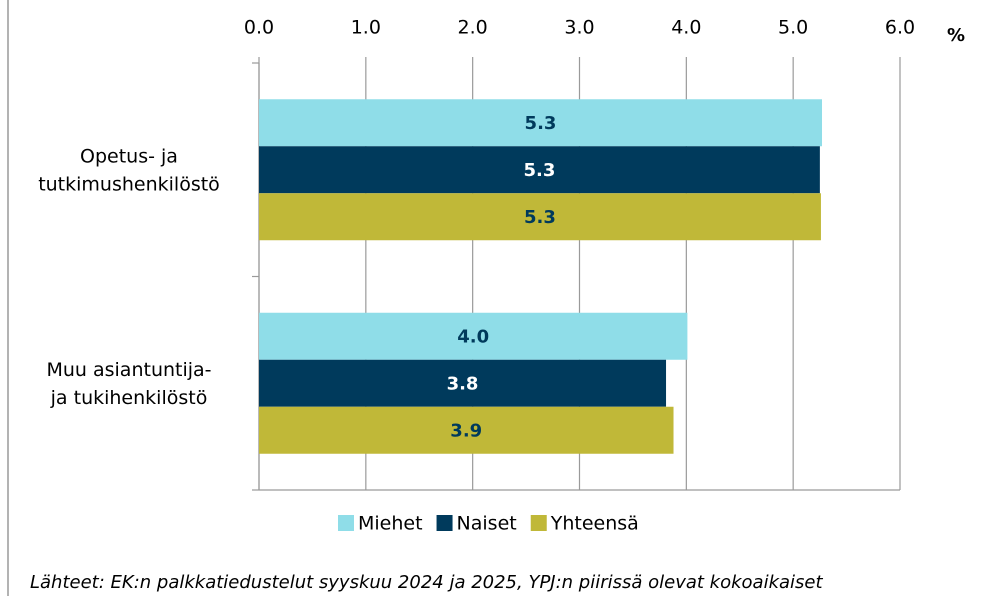 Image resolution: width=984 pixels, height=596 pixels. I want to click on x-tick-label: 4.0, so click(686, 28).